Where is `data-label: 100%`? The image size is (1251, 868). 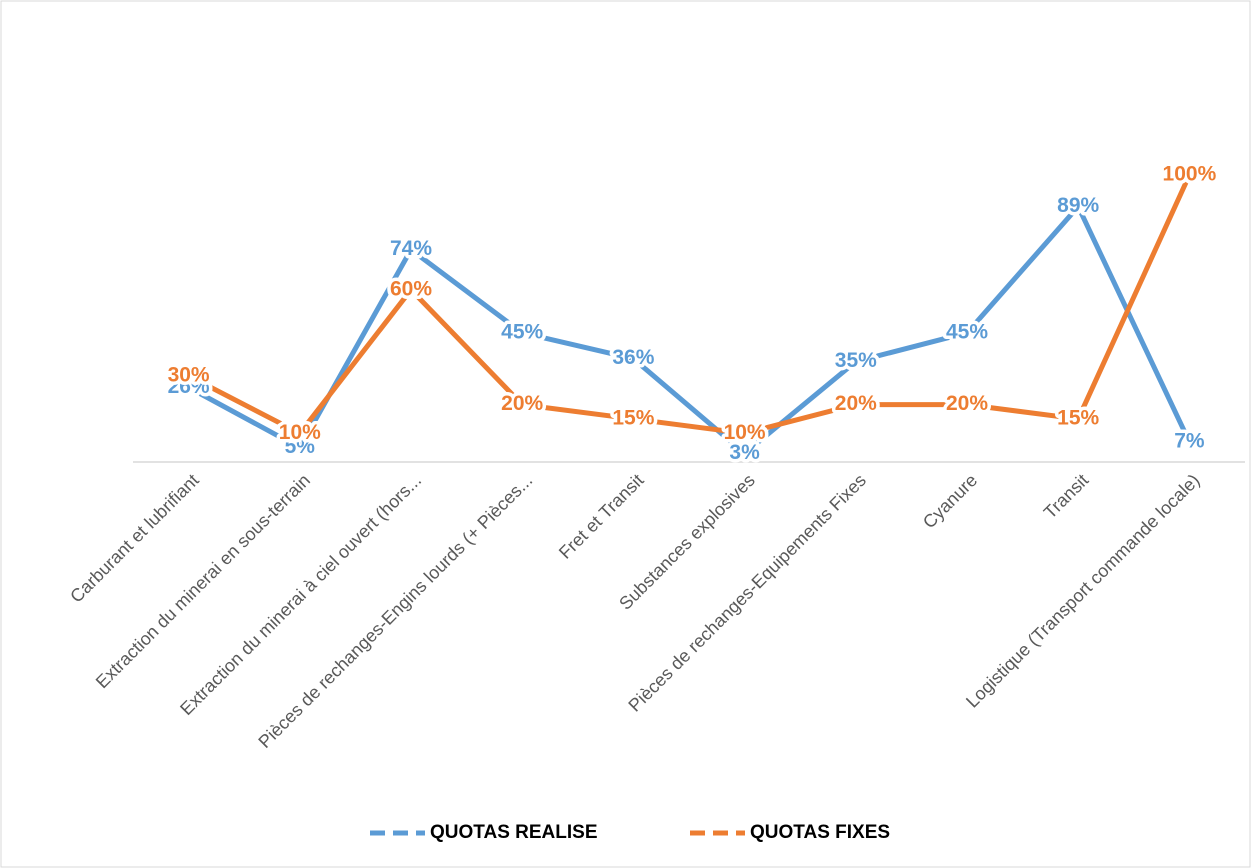 data-label: 100% is located at coordinates (1190, 174).